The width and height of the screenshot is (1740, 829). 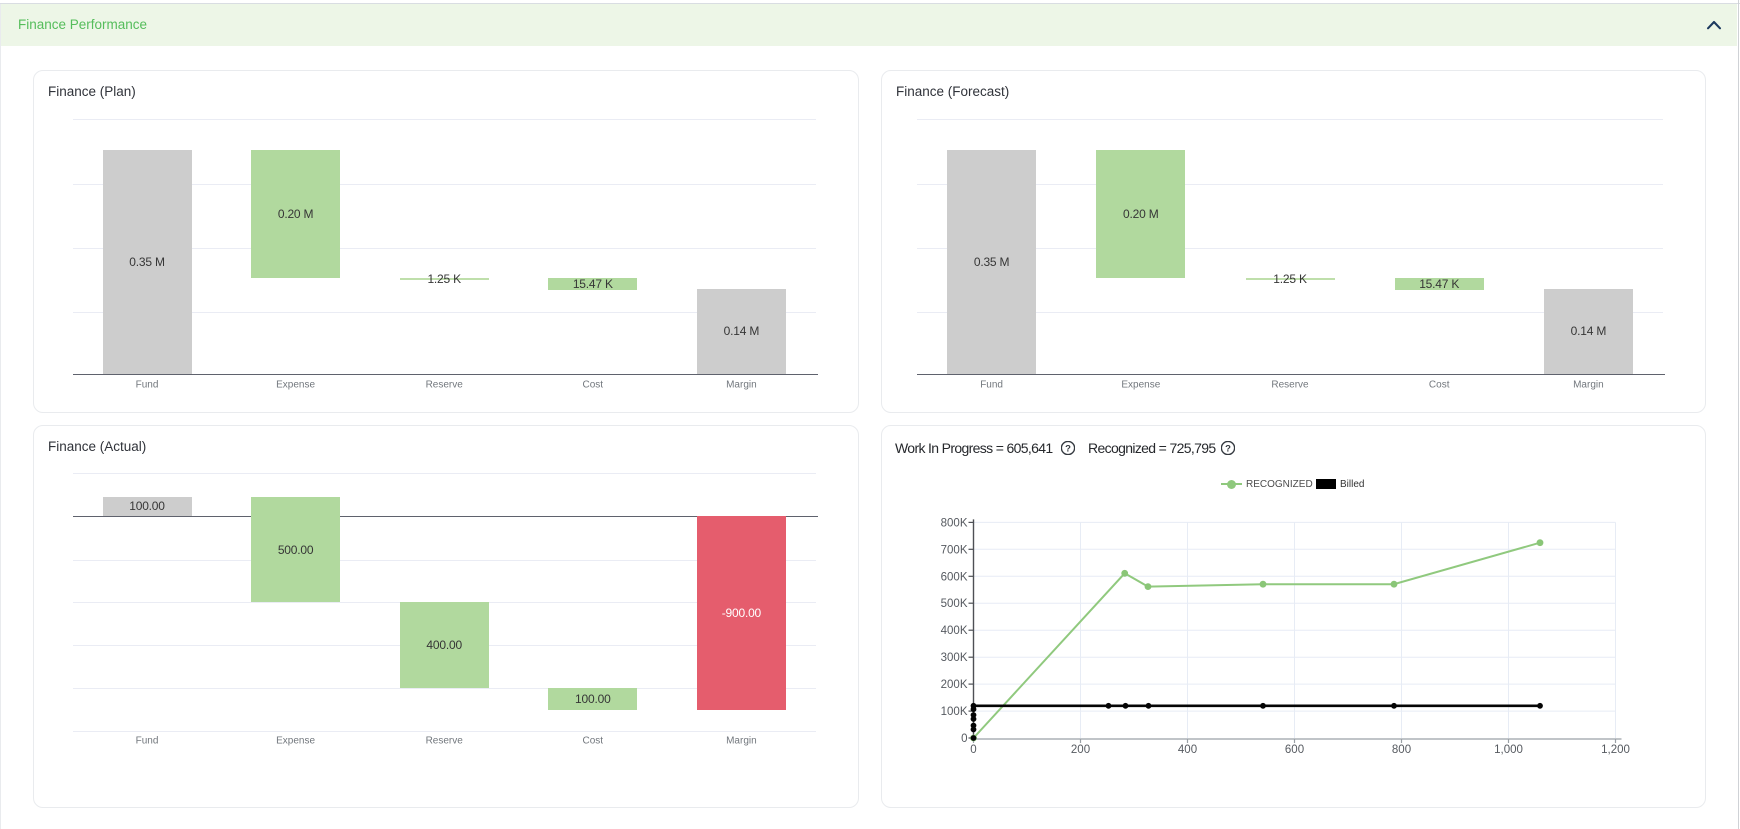 I want to click on svg-text: 600, so click(x=1294, y=750).